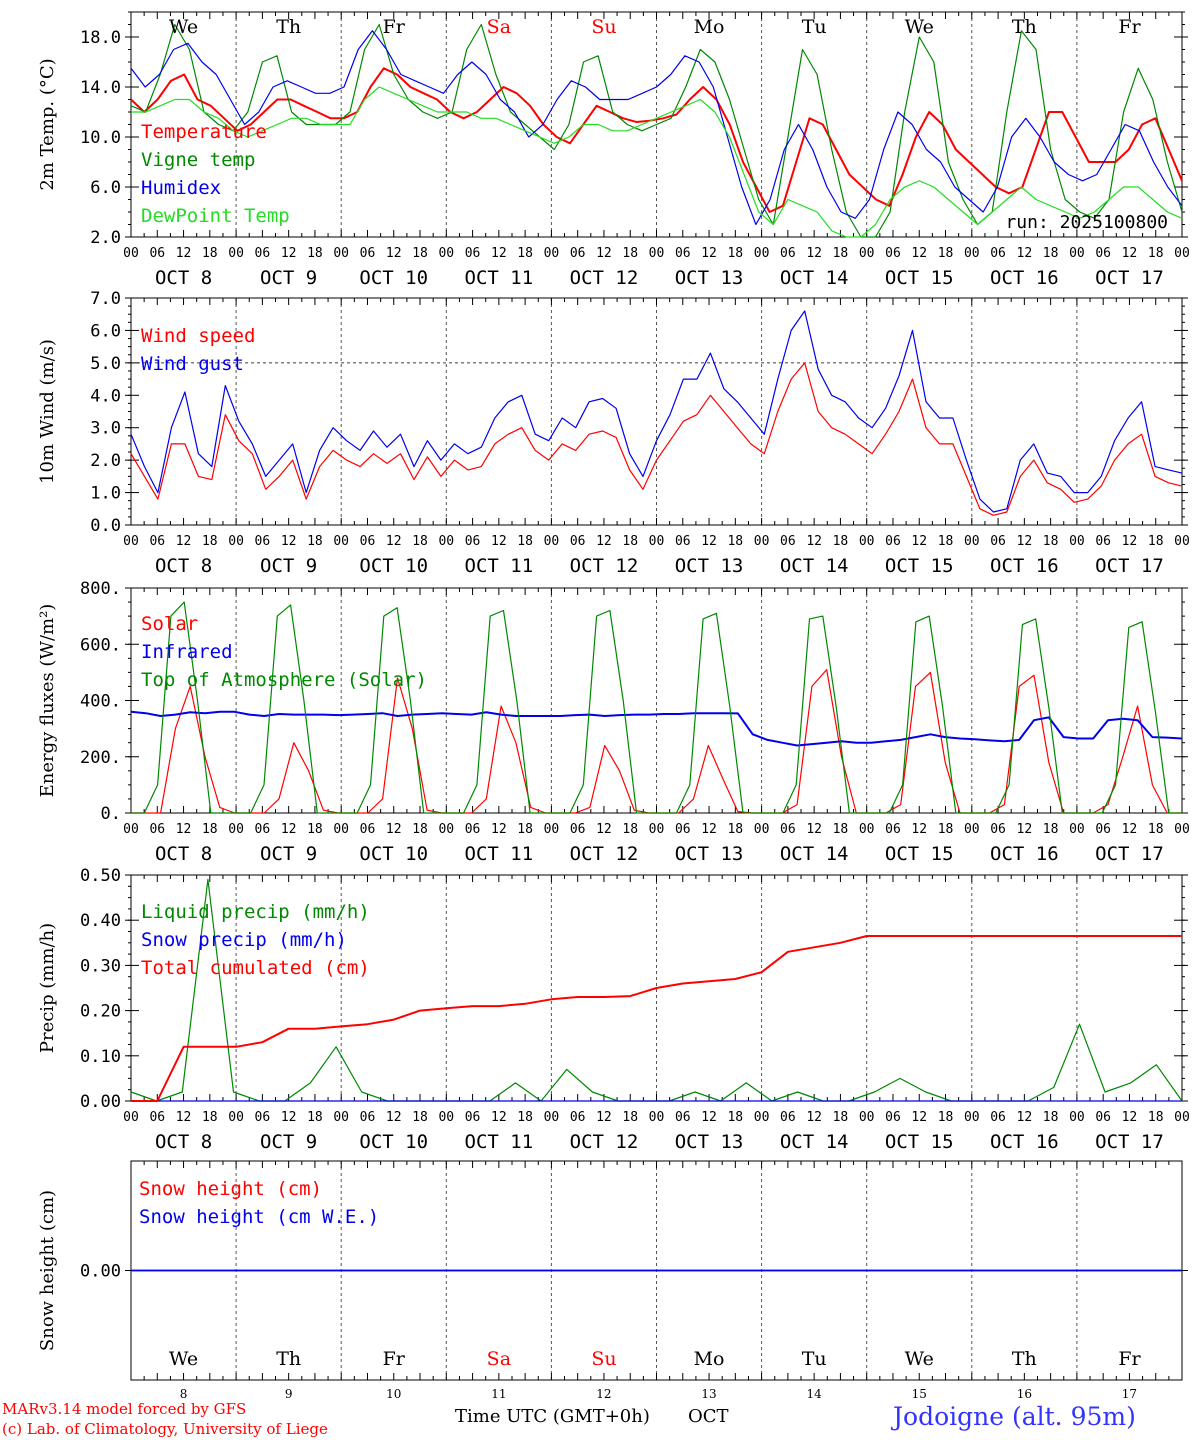 The image size is (1194, 1440). Describe the element at coordinates (47, 1270) in the screenshot. I see `y-axis-label: Snow height (cm)` at that location.